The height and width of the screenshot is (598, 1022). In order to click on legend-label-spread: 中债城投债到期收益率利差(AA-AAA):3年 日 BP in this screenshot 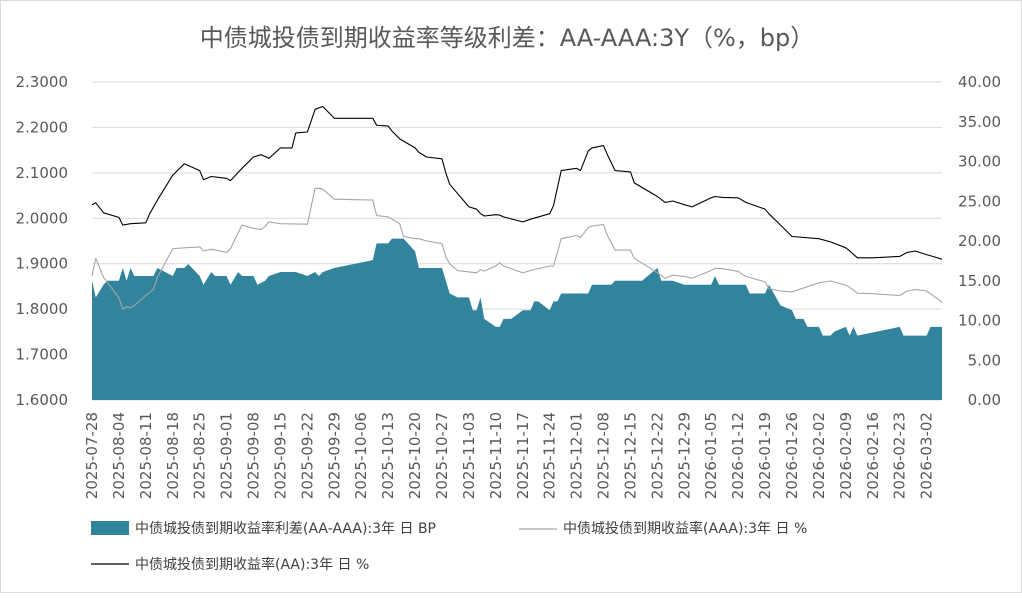, I will do `click(285, 528)`.